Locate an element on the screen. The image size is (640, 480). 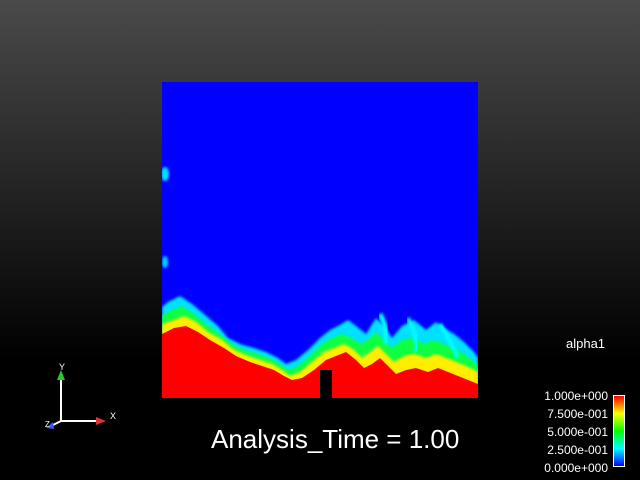
z-axis-arrow-icon is located at coordinates (50, 425).